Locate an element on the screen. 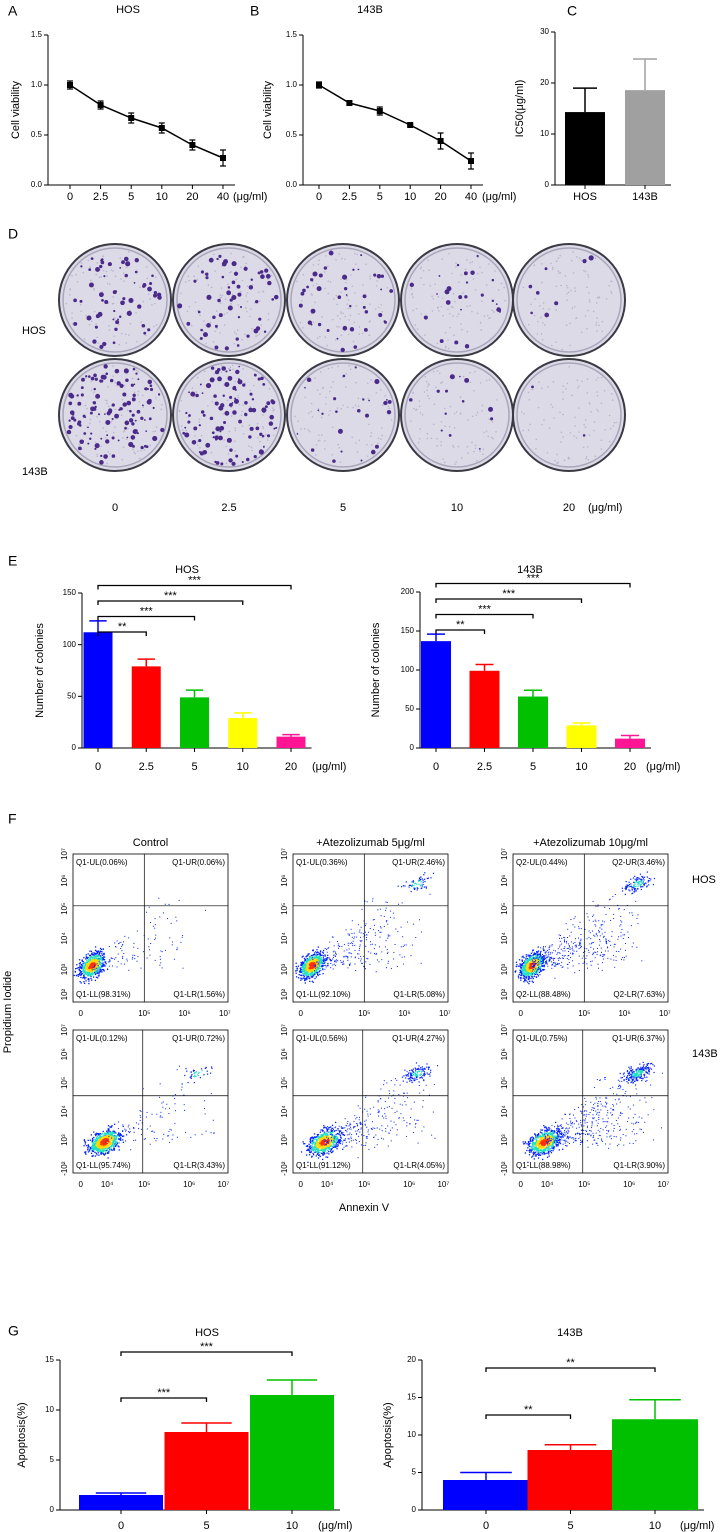  y-tick-label: 20 is located at coordinates (544, 82).